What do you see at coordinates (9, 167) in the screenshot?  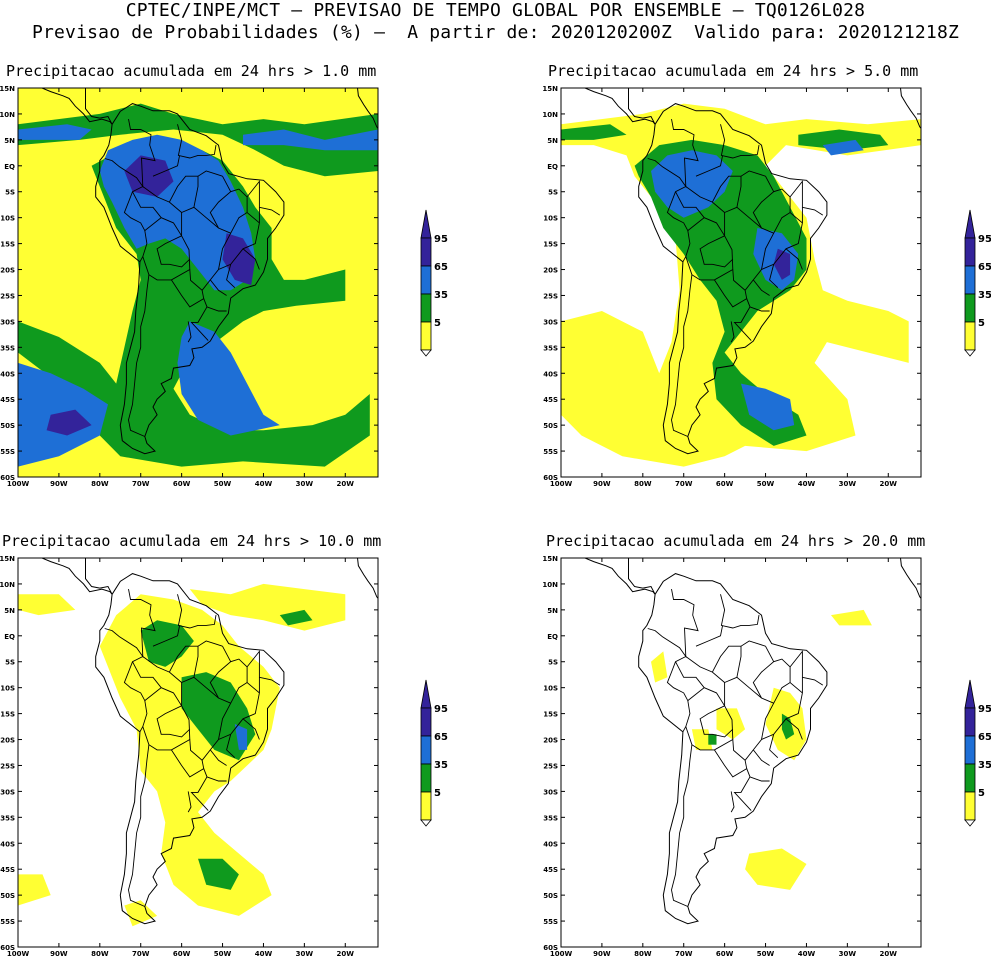 I see `lat-label: EQ` at bounding box center [9, 167].